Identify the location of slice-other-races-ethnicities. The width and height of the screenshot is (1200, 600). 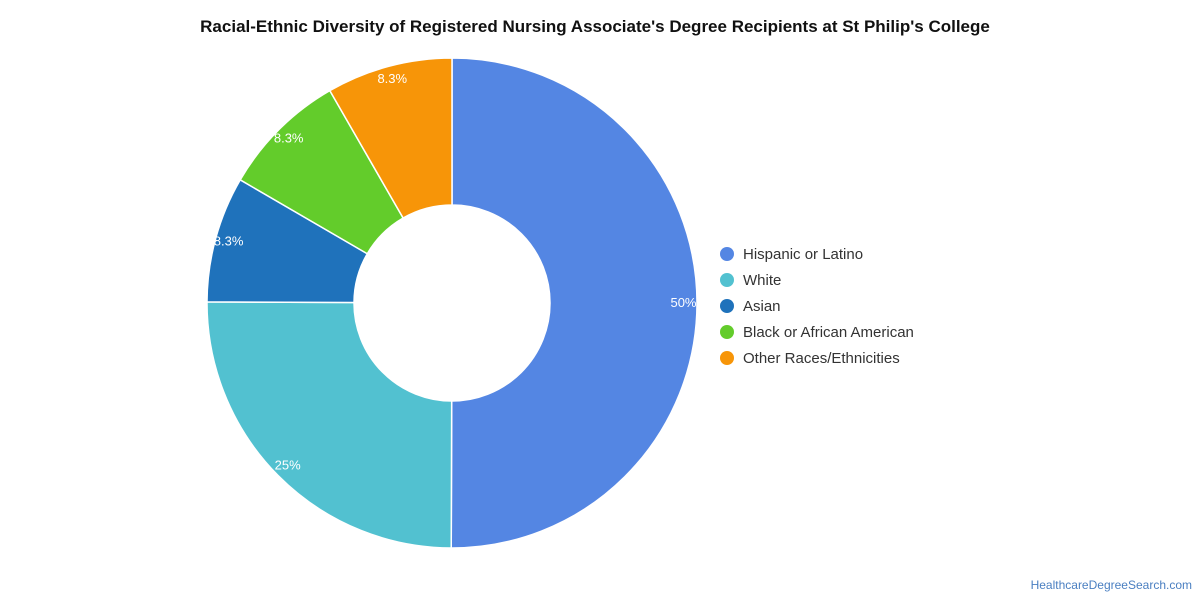
(390, 138).